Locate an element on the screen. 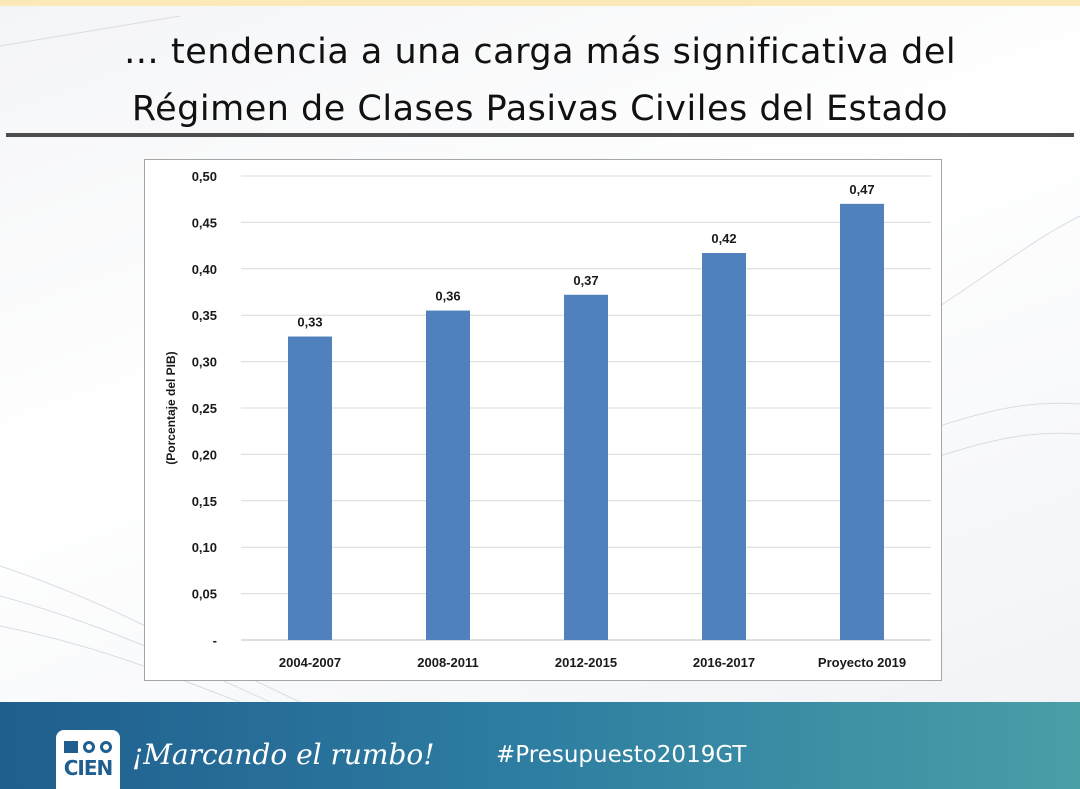 Image resolution: width=1080 pixels, height=789 pixels. logo-mark is located at coordinates (88, 747).